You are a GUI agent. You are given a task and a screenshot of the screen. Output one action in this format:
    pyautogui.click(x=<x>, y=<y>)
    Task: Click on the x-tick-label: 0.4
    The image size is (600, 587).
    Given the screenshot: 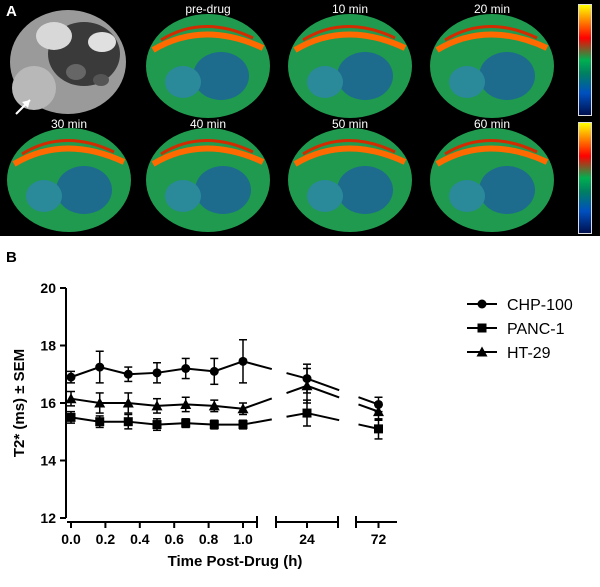 What is the action you would take?
    pyautogui.click(x=140, y=539)
    